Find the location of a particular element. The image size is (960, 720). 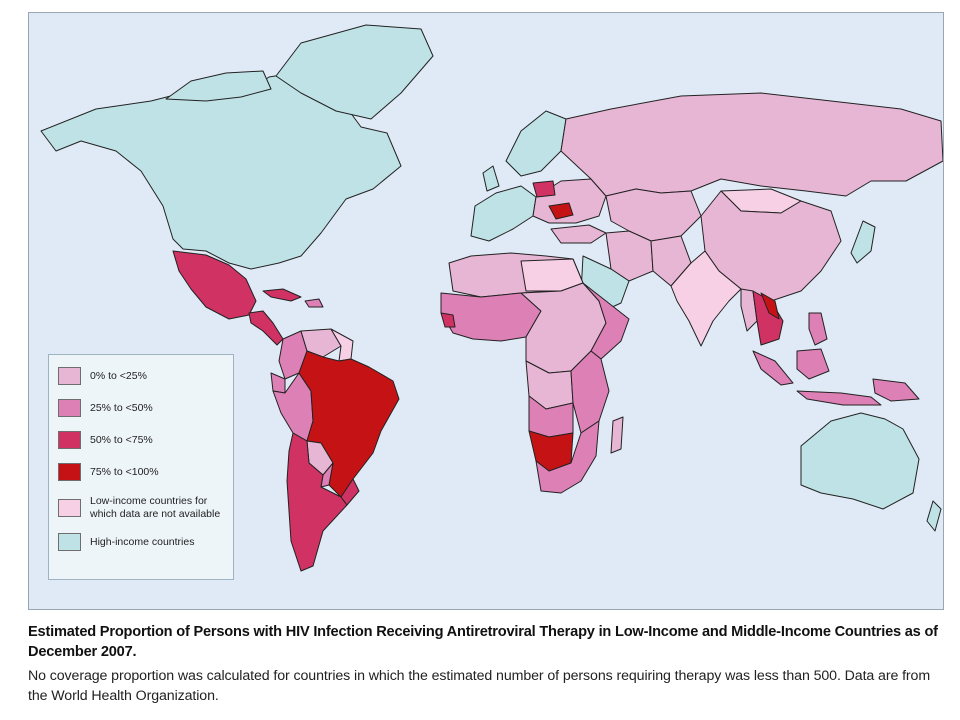

region-southern-africa is located at coordinates (567, 457).